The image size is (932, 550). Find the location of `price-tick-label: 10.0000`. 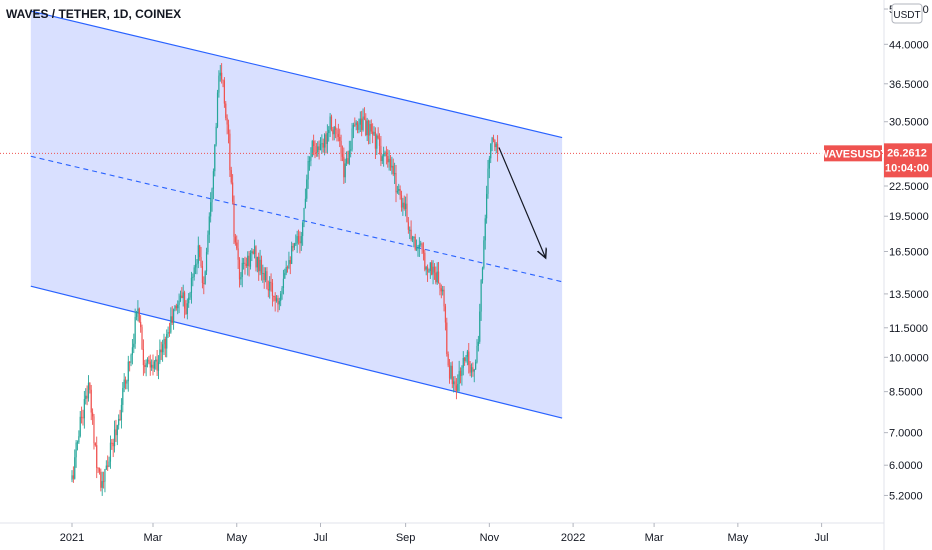

price-tick-label: 10.0000 is located at coordinates (909, 358).